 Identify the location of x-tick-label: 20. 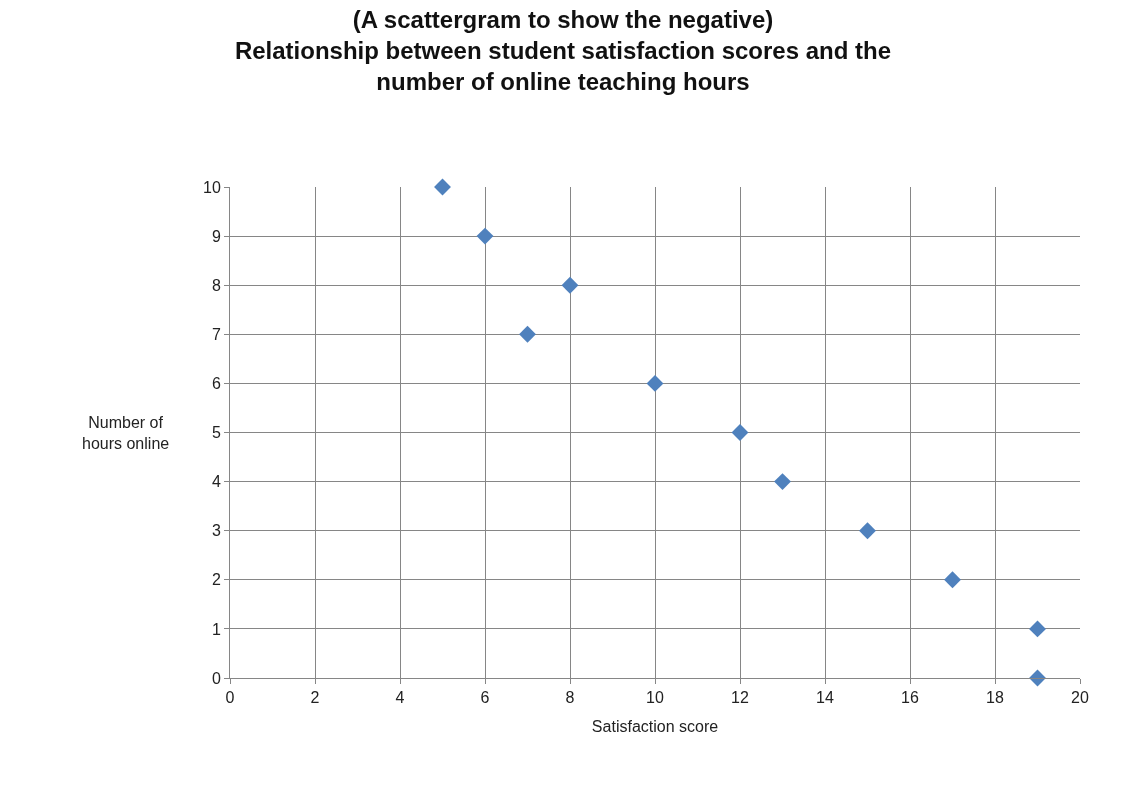
(1080, 698).